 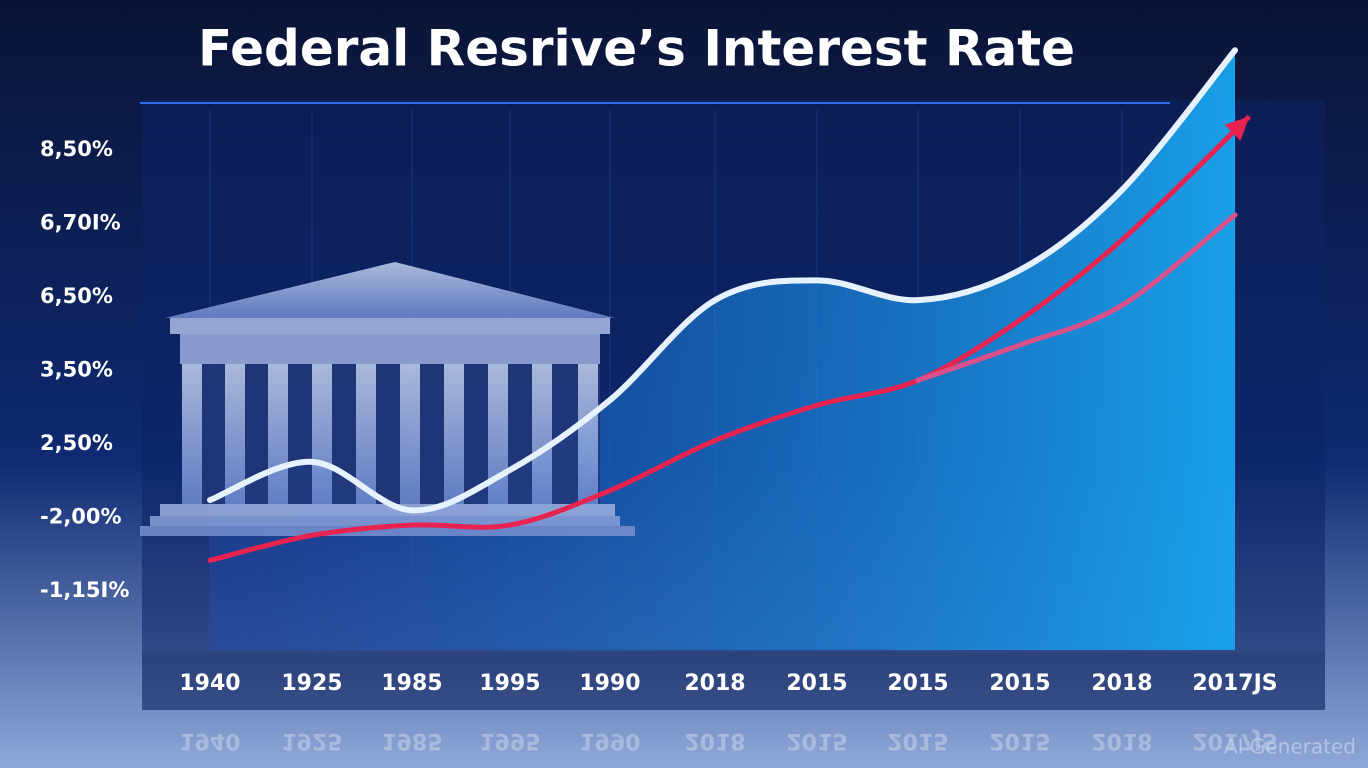 What do you see at coordinates (1237, 128) in the screenshot?
I see `arrow-head` at bounding box center [1237, 128].